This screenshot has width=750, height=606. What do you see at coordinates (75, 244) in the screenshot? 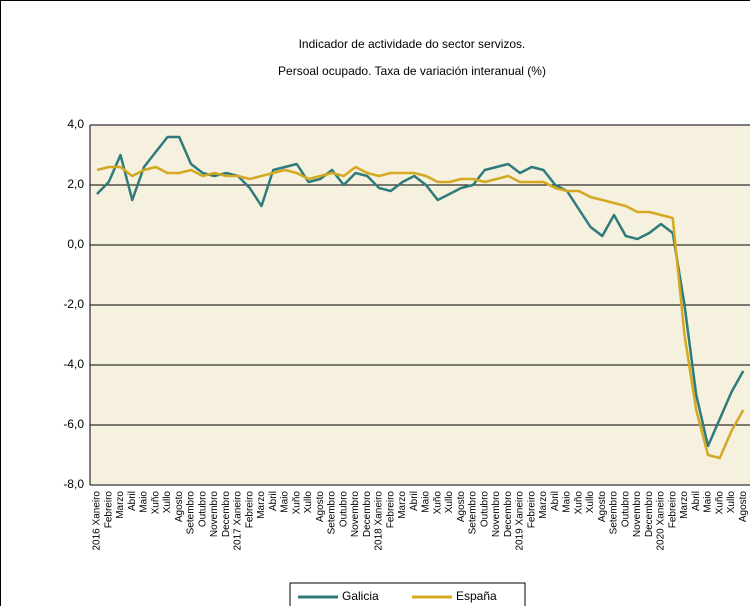
I see `y-tick-label: 0,0` at bounding box center [75, 244].